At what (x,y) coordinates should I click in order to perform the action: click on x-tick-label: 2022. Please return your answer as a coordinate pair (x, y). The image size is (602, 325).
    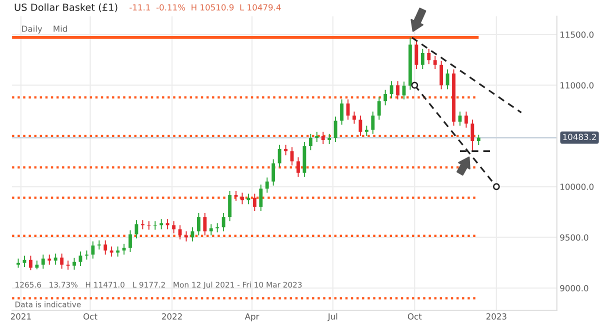
    Looking at the image, I should click on (172, 316).